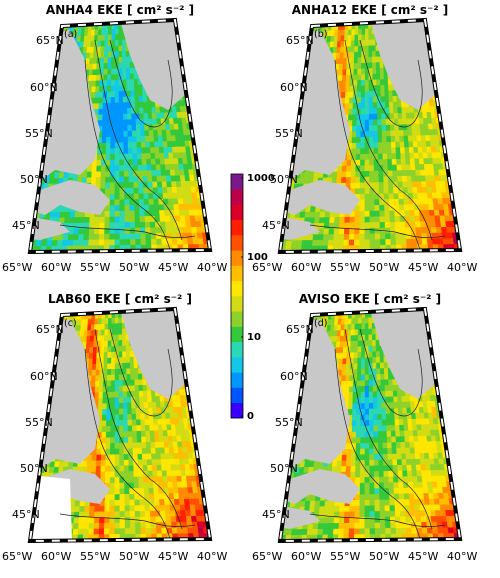  Describe the element at coordinates (320, 34) in the screenshot. I see `panel-label-b: (b)` at that location.